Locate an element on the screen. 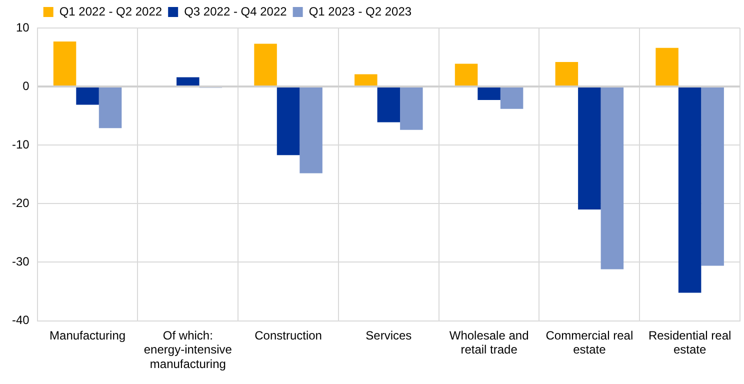  y-tick-label: -30 is located at coordinates (21, 261).